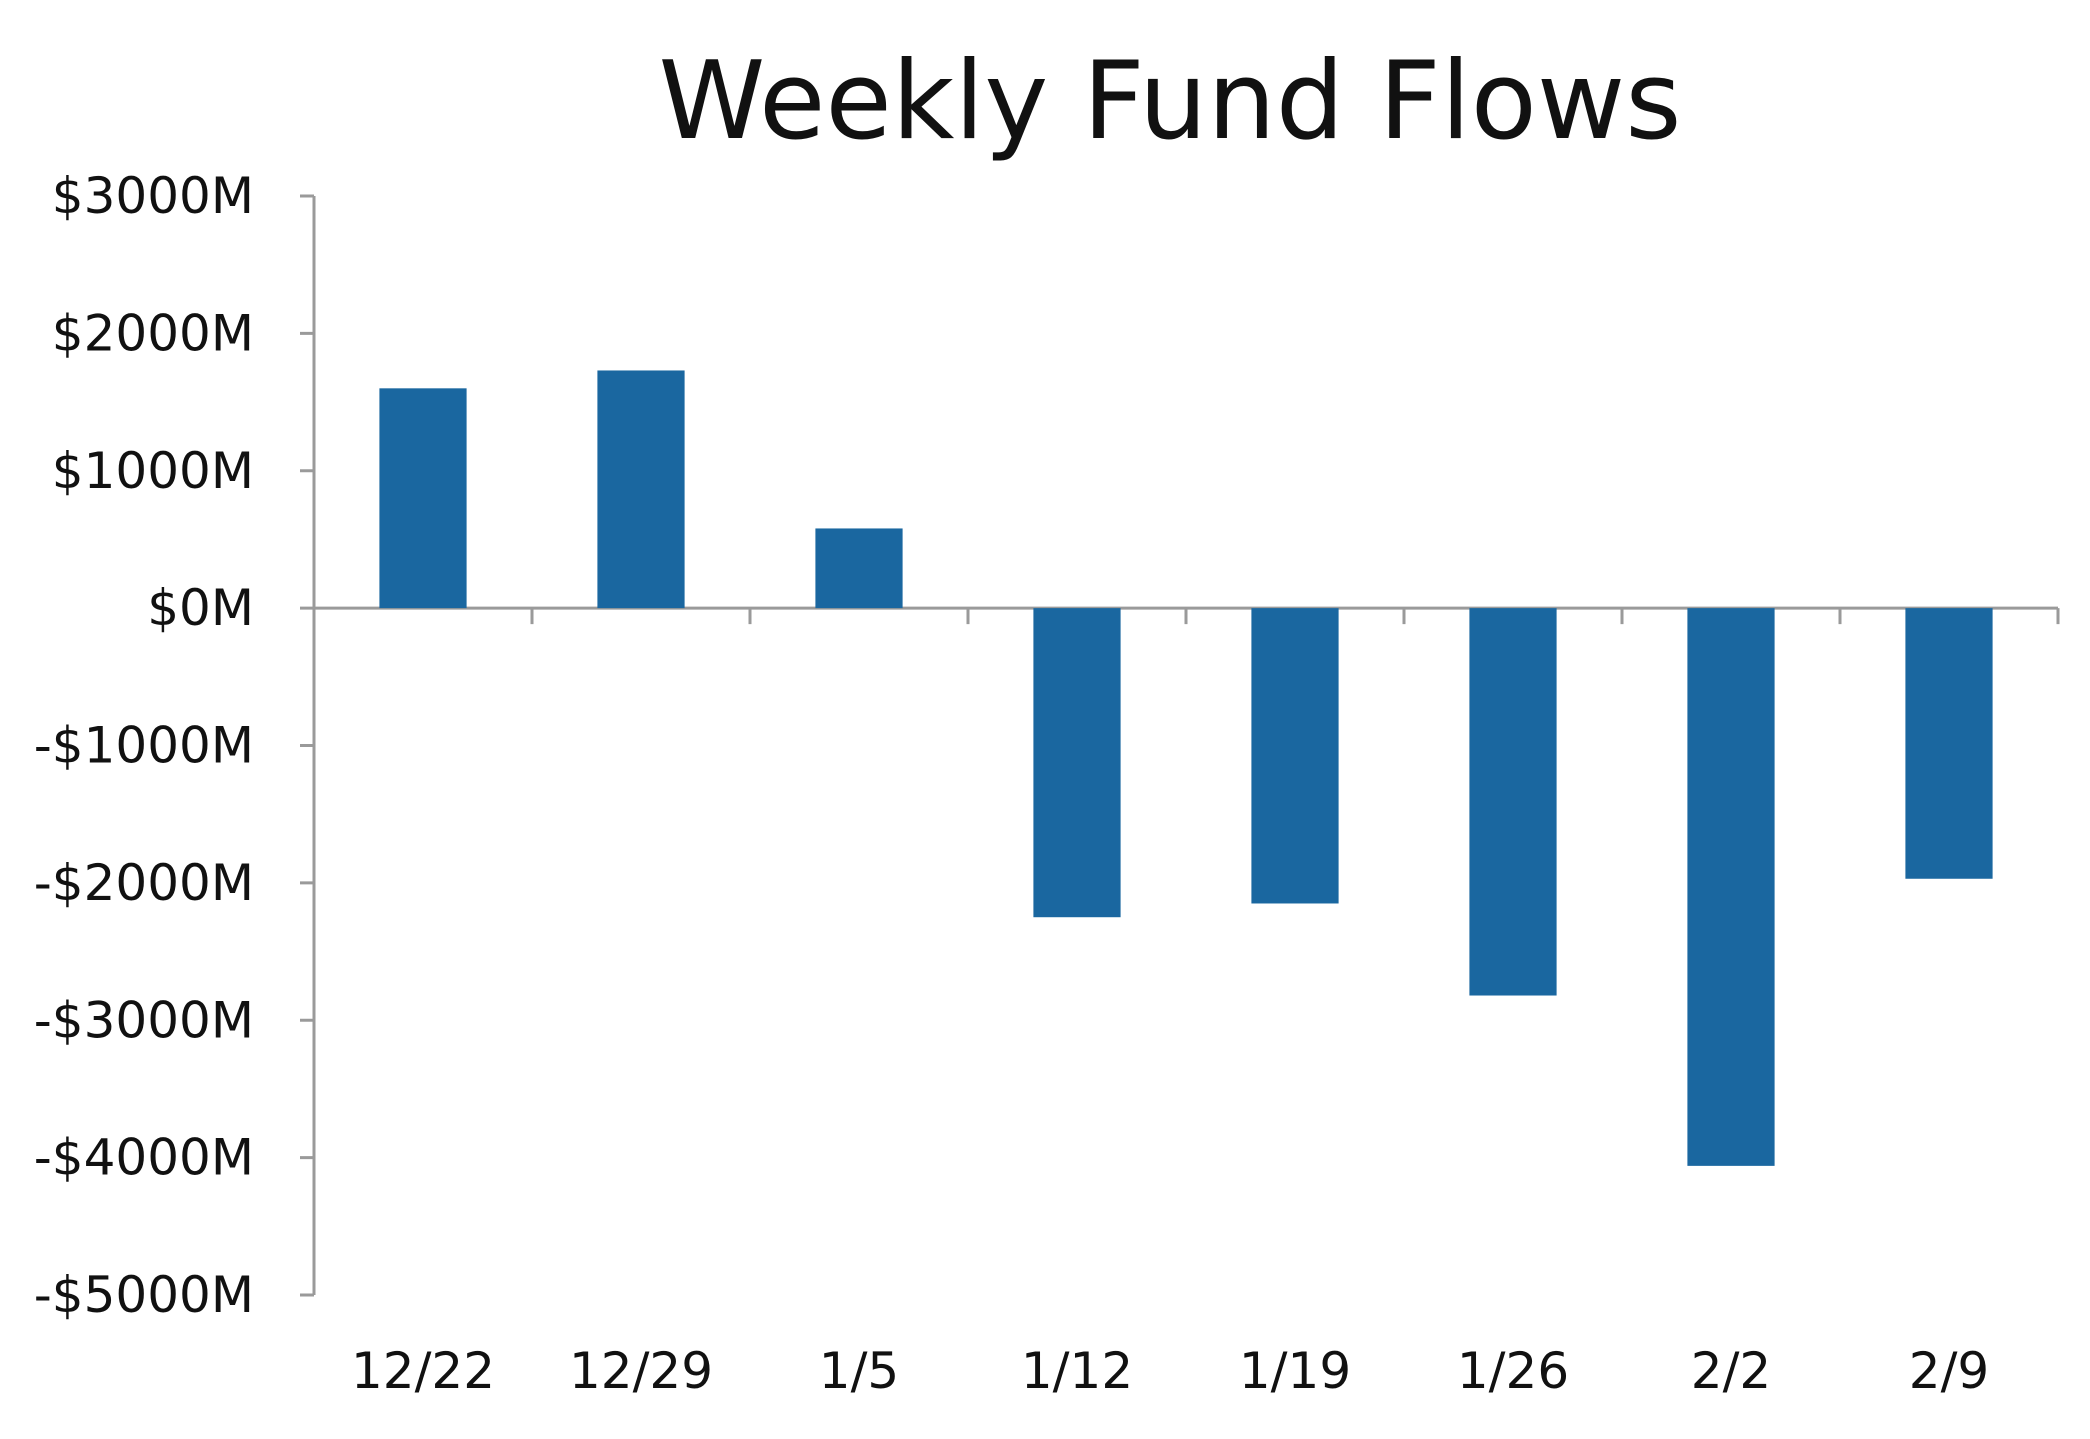 The width and height of the screenshot is (2090, 1439). I want to click on x-tick-label: 2/9, so click(1949, 1371).